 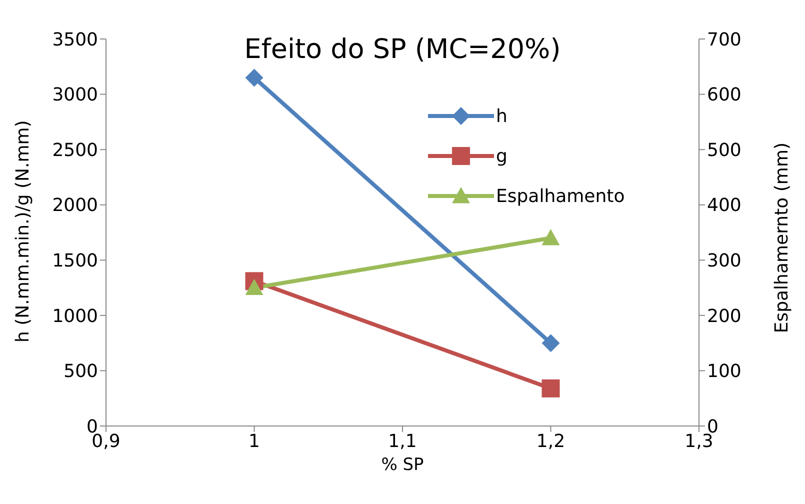 What do you see at coordinates (402, 465) in the screenshot?
I see `x-axis-title: % SP` at bounding box center [402, 465].